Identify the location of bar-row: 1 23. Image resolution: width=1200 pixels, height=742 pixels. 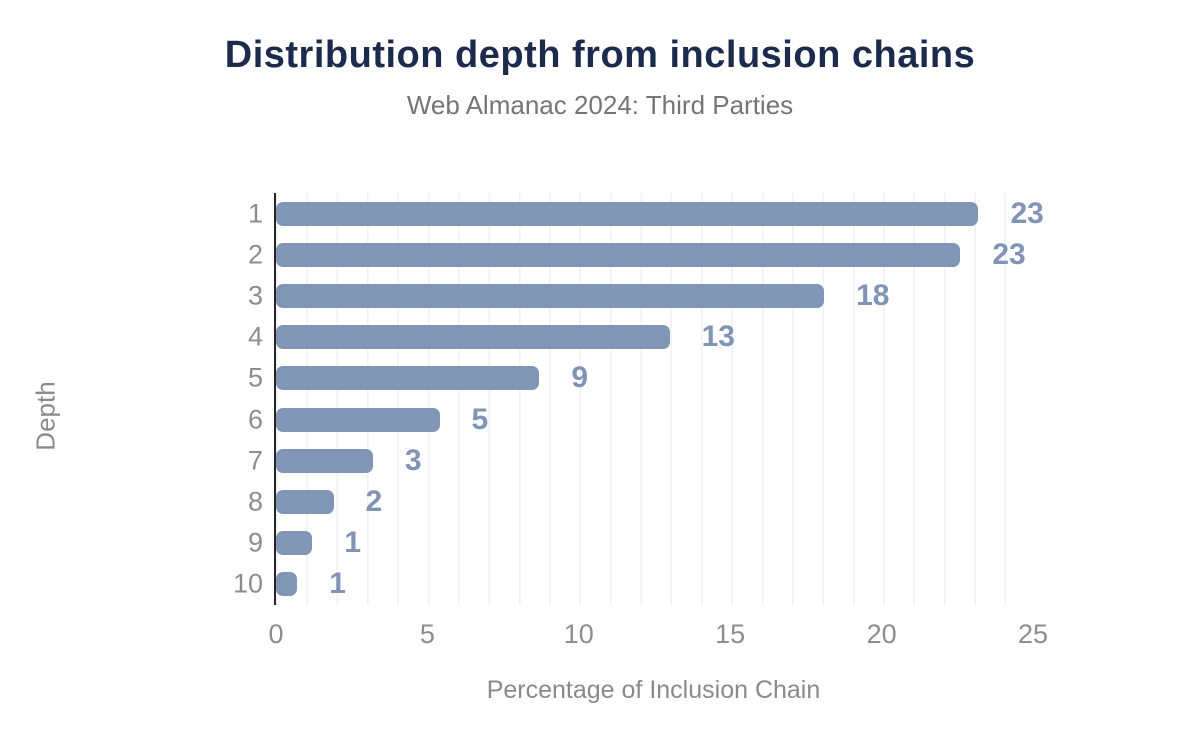
(646, 213).